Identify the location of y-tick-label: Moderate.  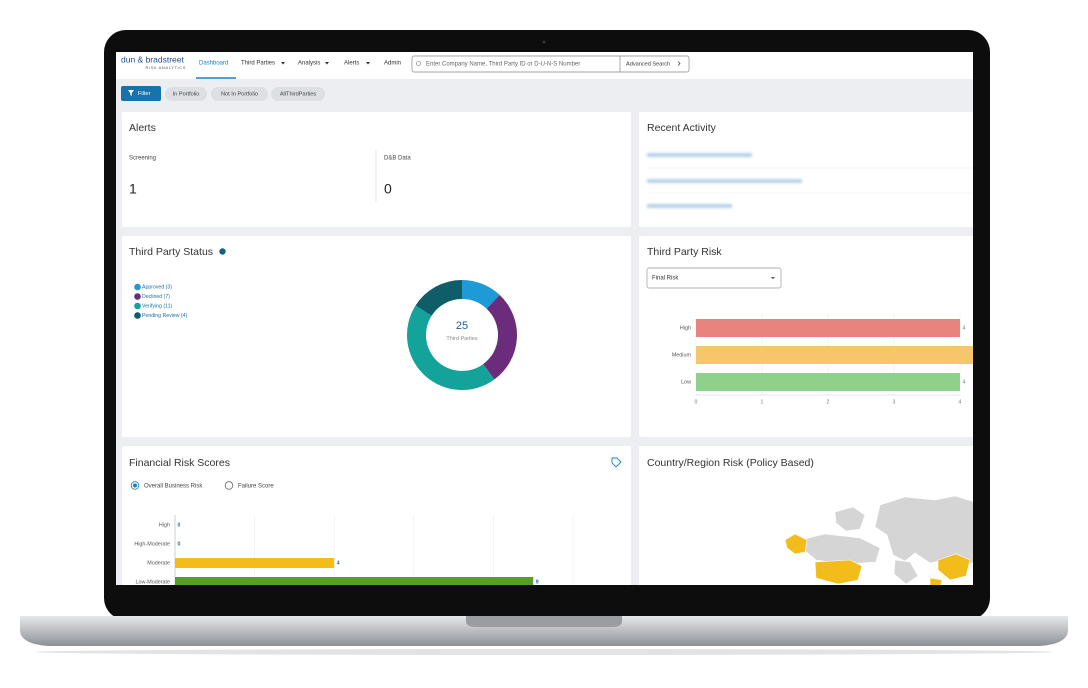
(158, 563).